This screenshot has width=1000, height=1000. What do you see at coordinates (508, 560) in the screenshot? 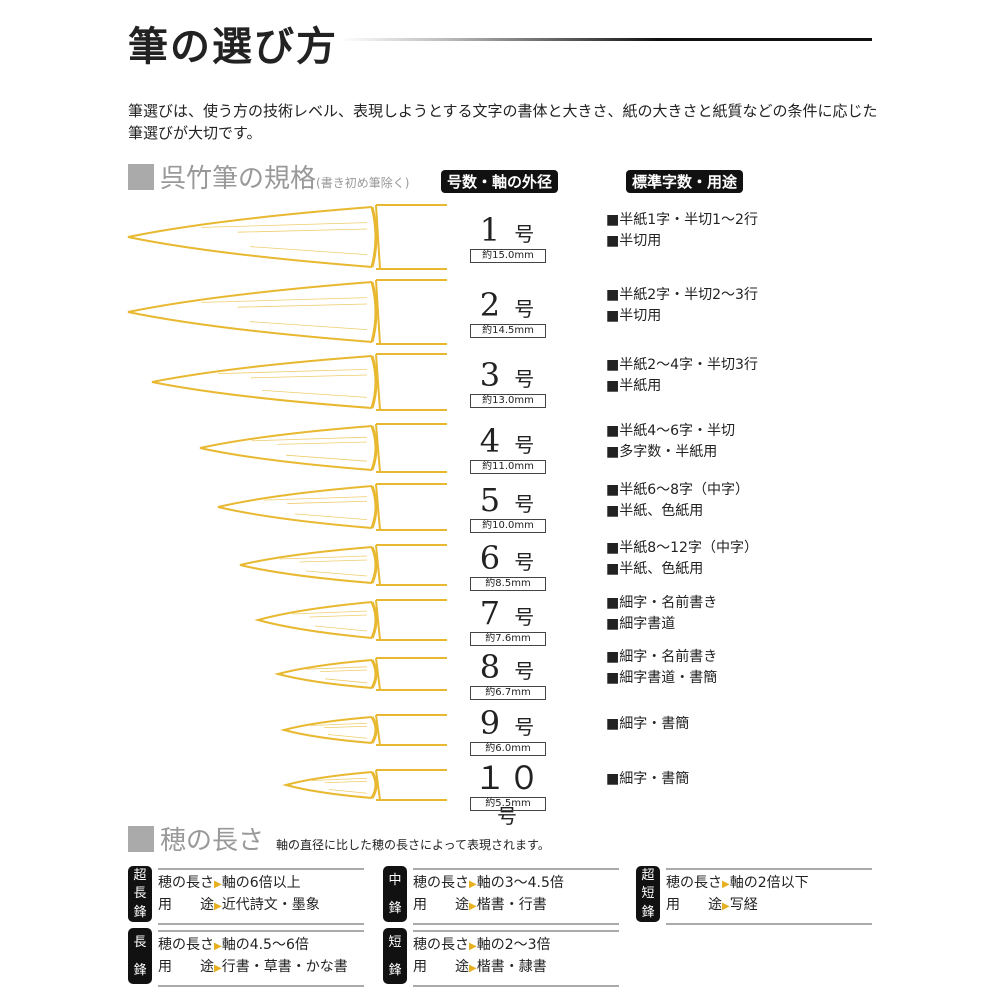
I see `brush-size-number: 6 号` at bounding box center [508, 560].